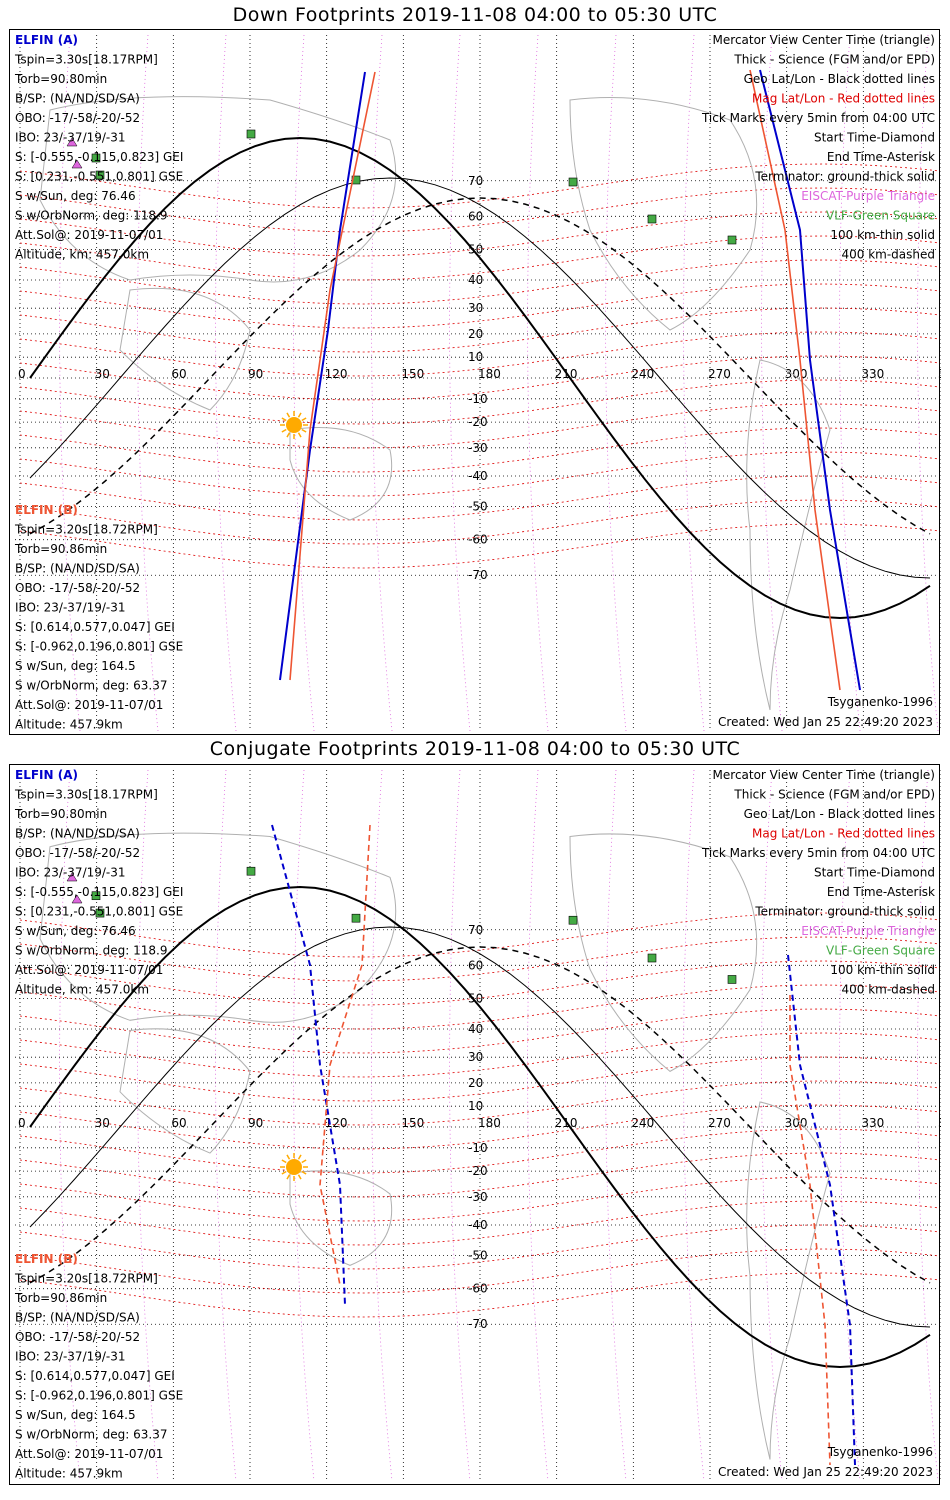 This screenshot has width=950, height=1500. I want to click on legend-entry: Mag Lat/Lon - Red dotted lines, so click(843, 834).